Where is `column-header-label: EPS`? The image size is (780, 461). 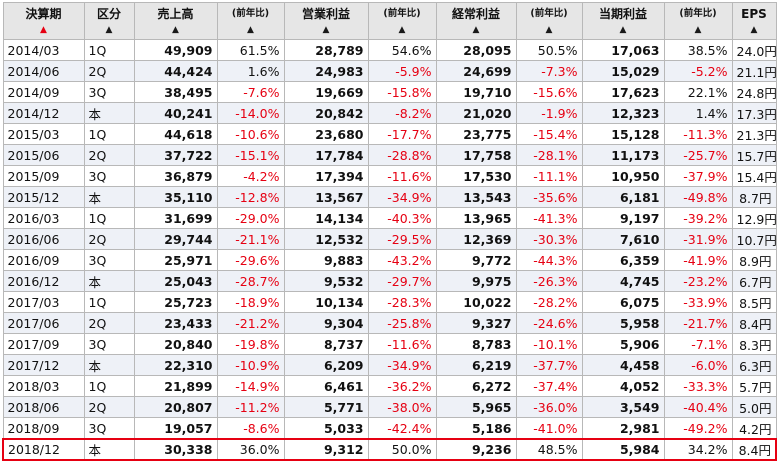
column-header-label: EPS is located at coordinates (754, 13).